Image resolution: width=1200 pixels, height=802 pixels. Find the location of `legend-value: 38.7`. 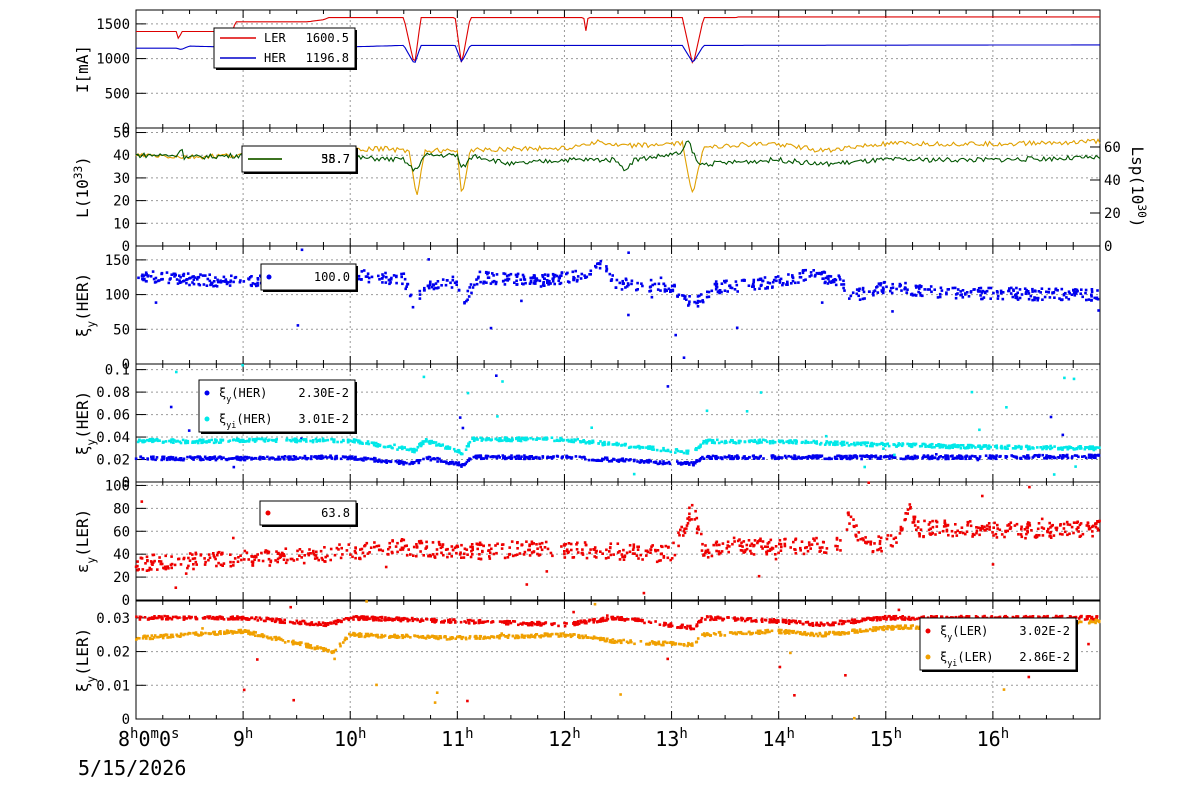

legend-value: 38.7 is located at coordinates (335, 159).